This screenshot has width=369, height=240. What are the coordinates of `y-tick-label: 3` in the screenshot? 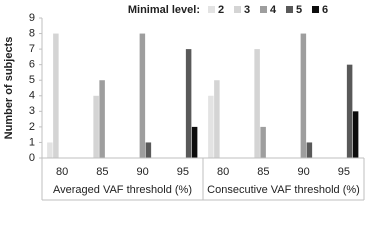 It's located at (32, 111).